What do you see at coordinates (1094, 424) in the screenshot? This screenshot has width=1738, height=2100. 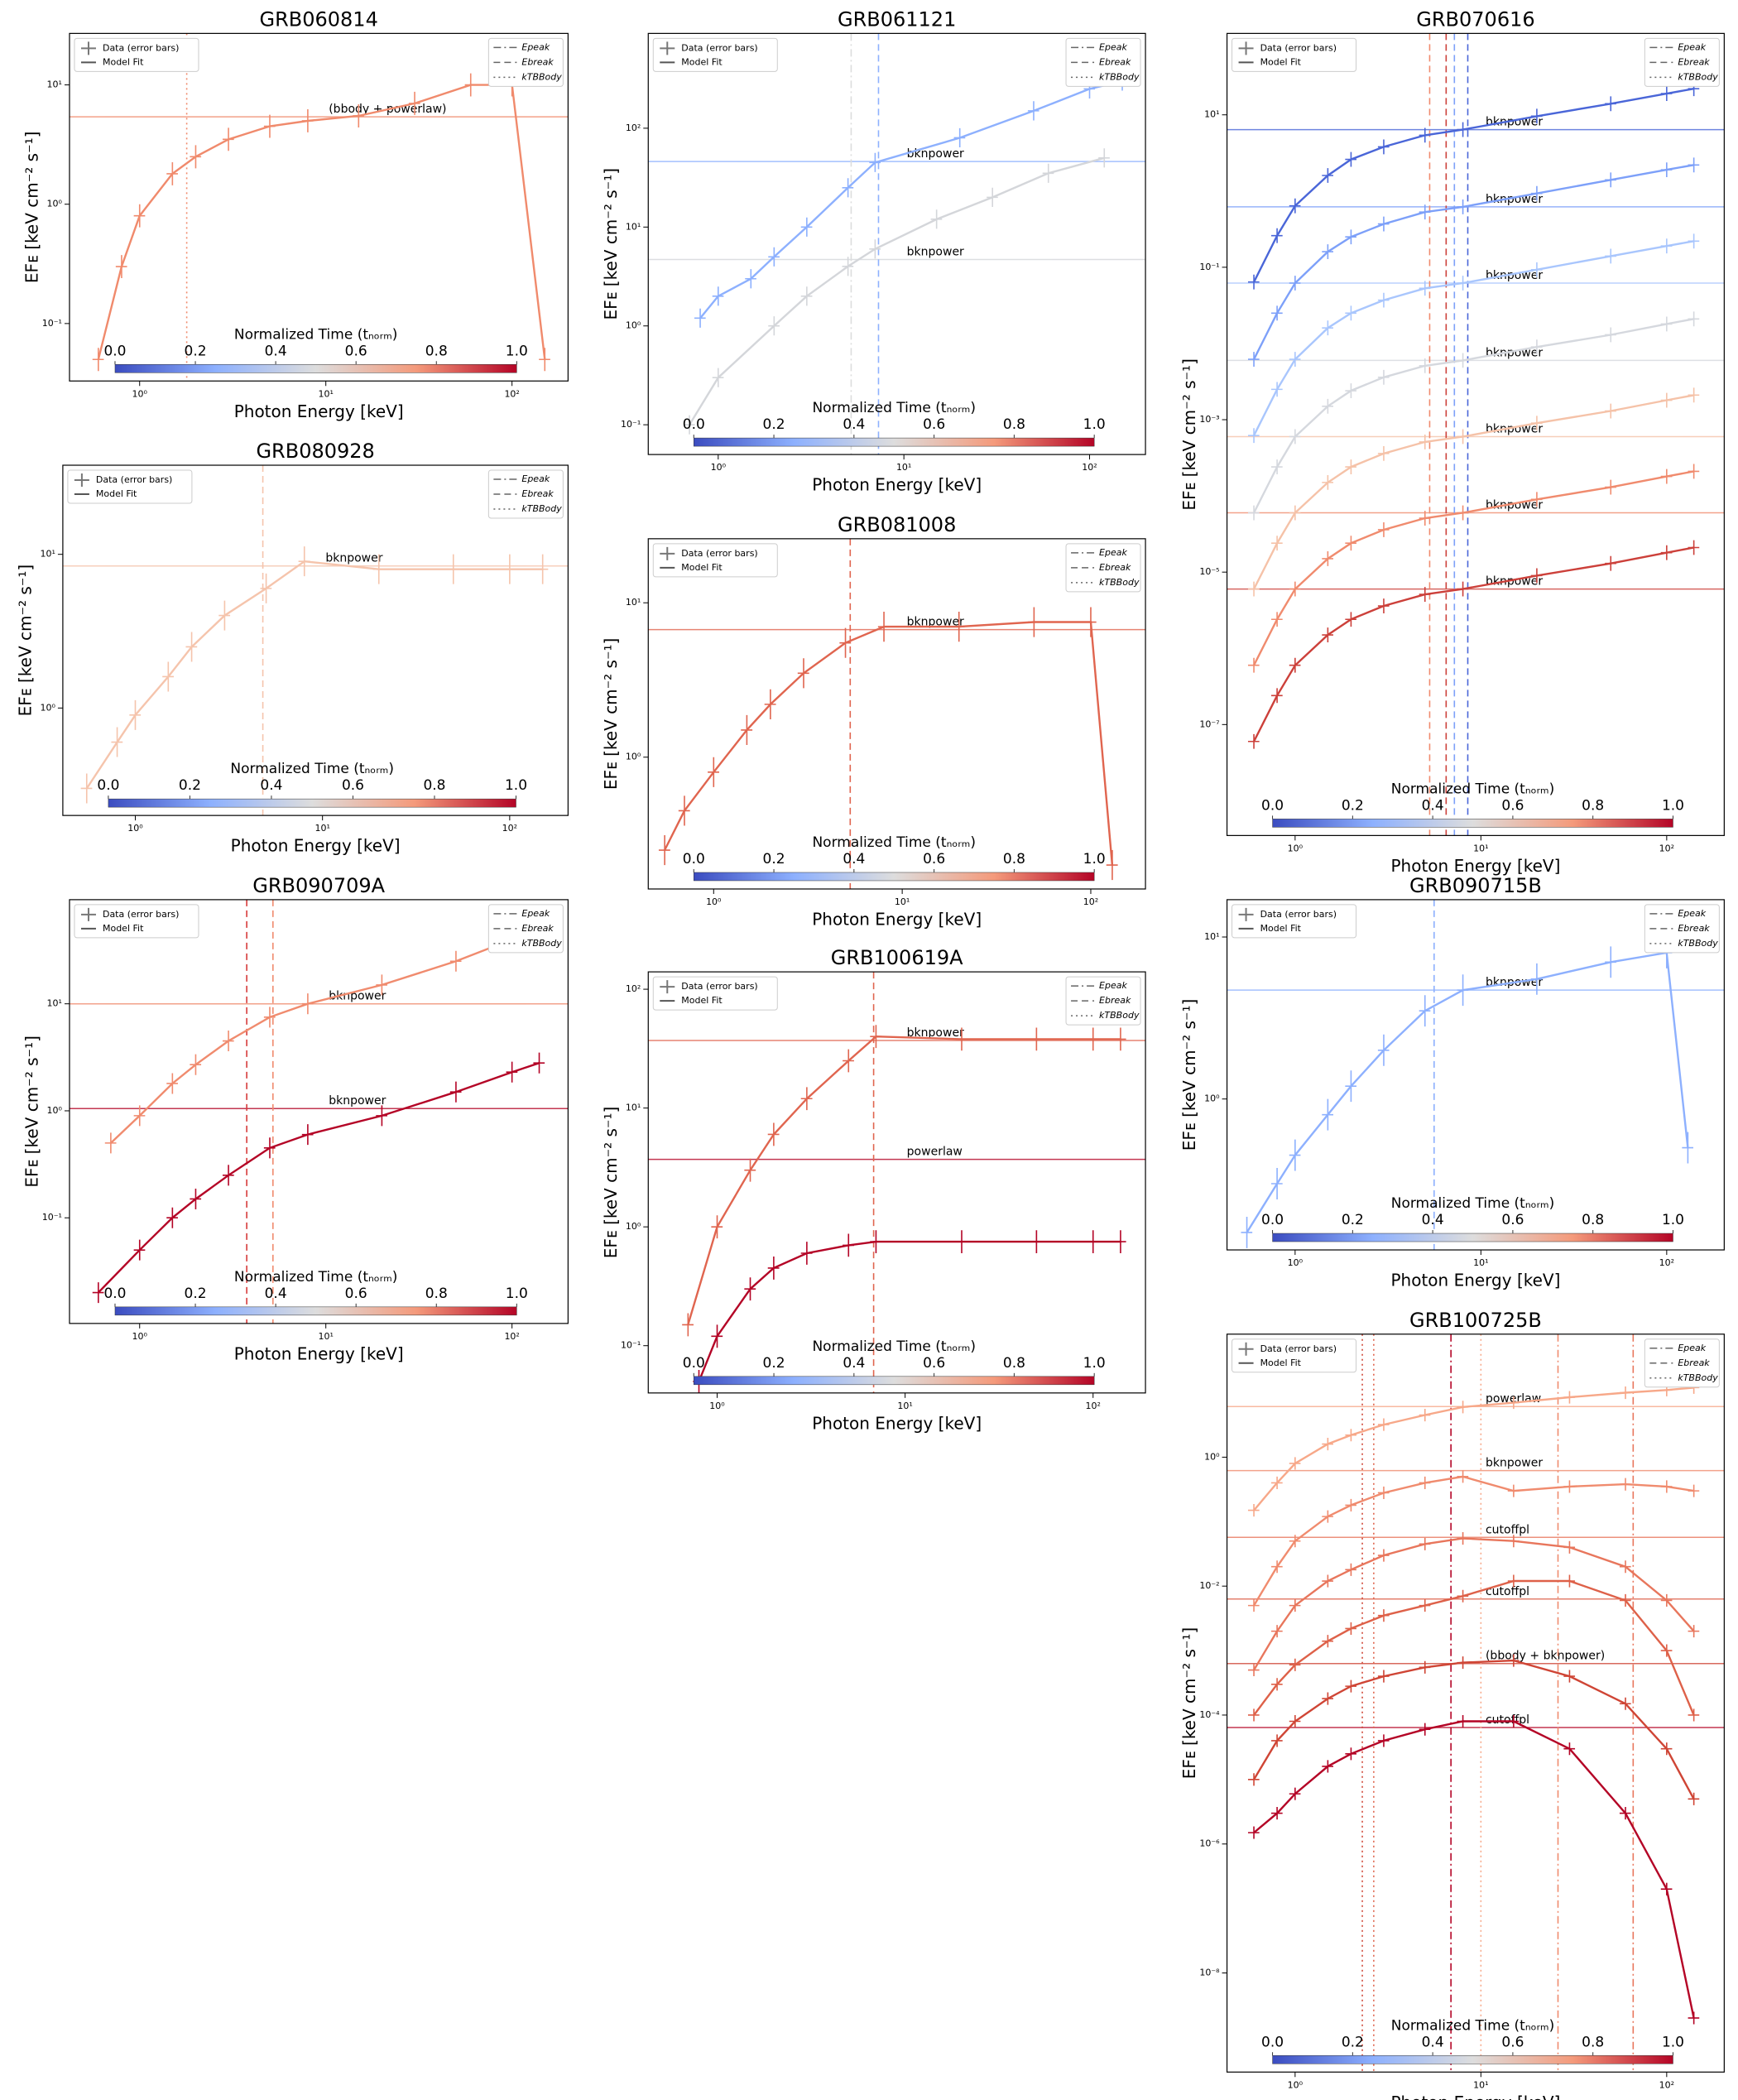 I see `colorbar-tick-label: 1.0` at bounding box center [1094, 424].